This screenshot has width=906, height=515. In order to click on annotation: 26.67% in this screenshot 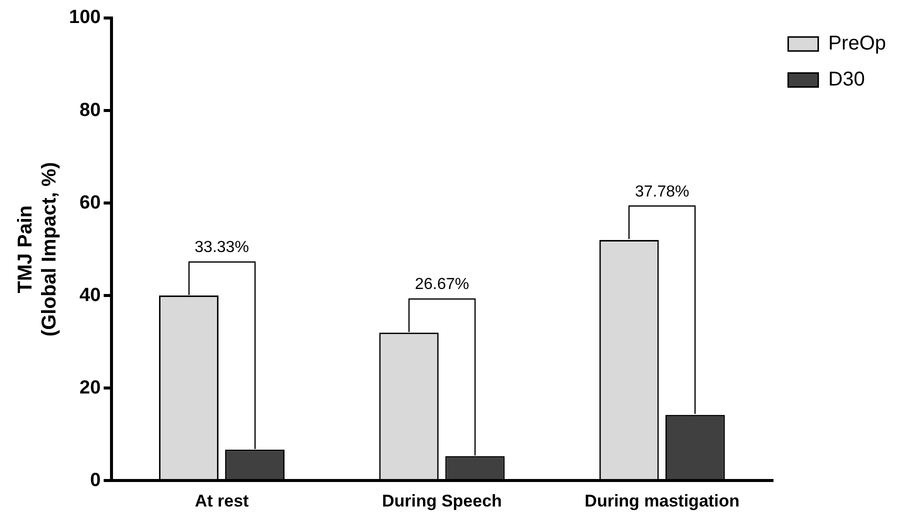, I will do `click(442, 284)`.